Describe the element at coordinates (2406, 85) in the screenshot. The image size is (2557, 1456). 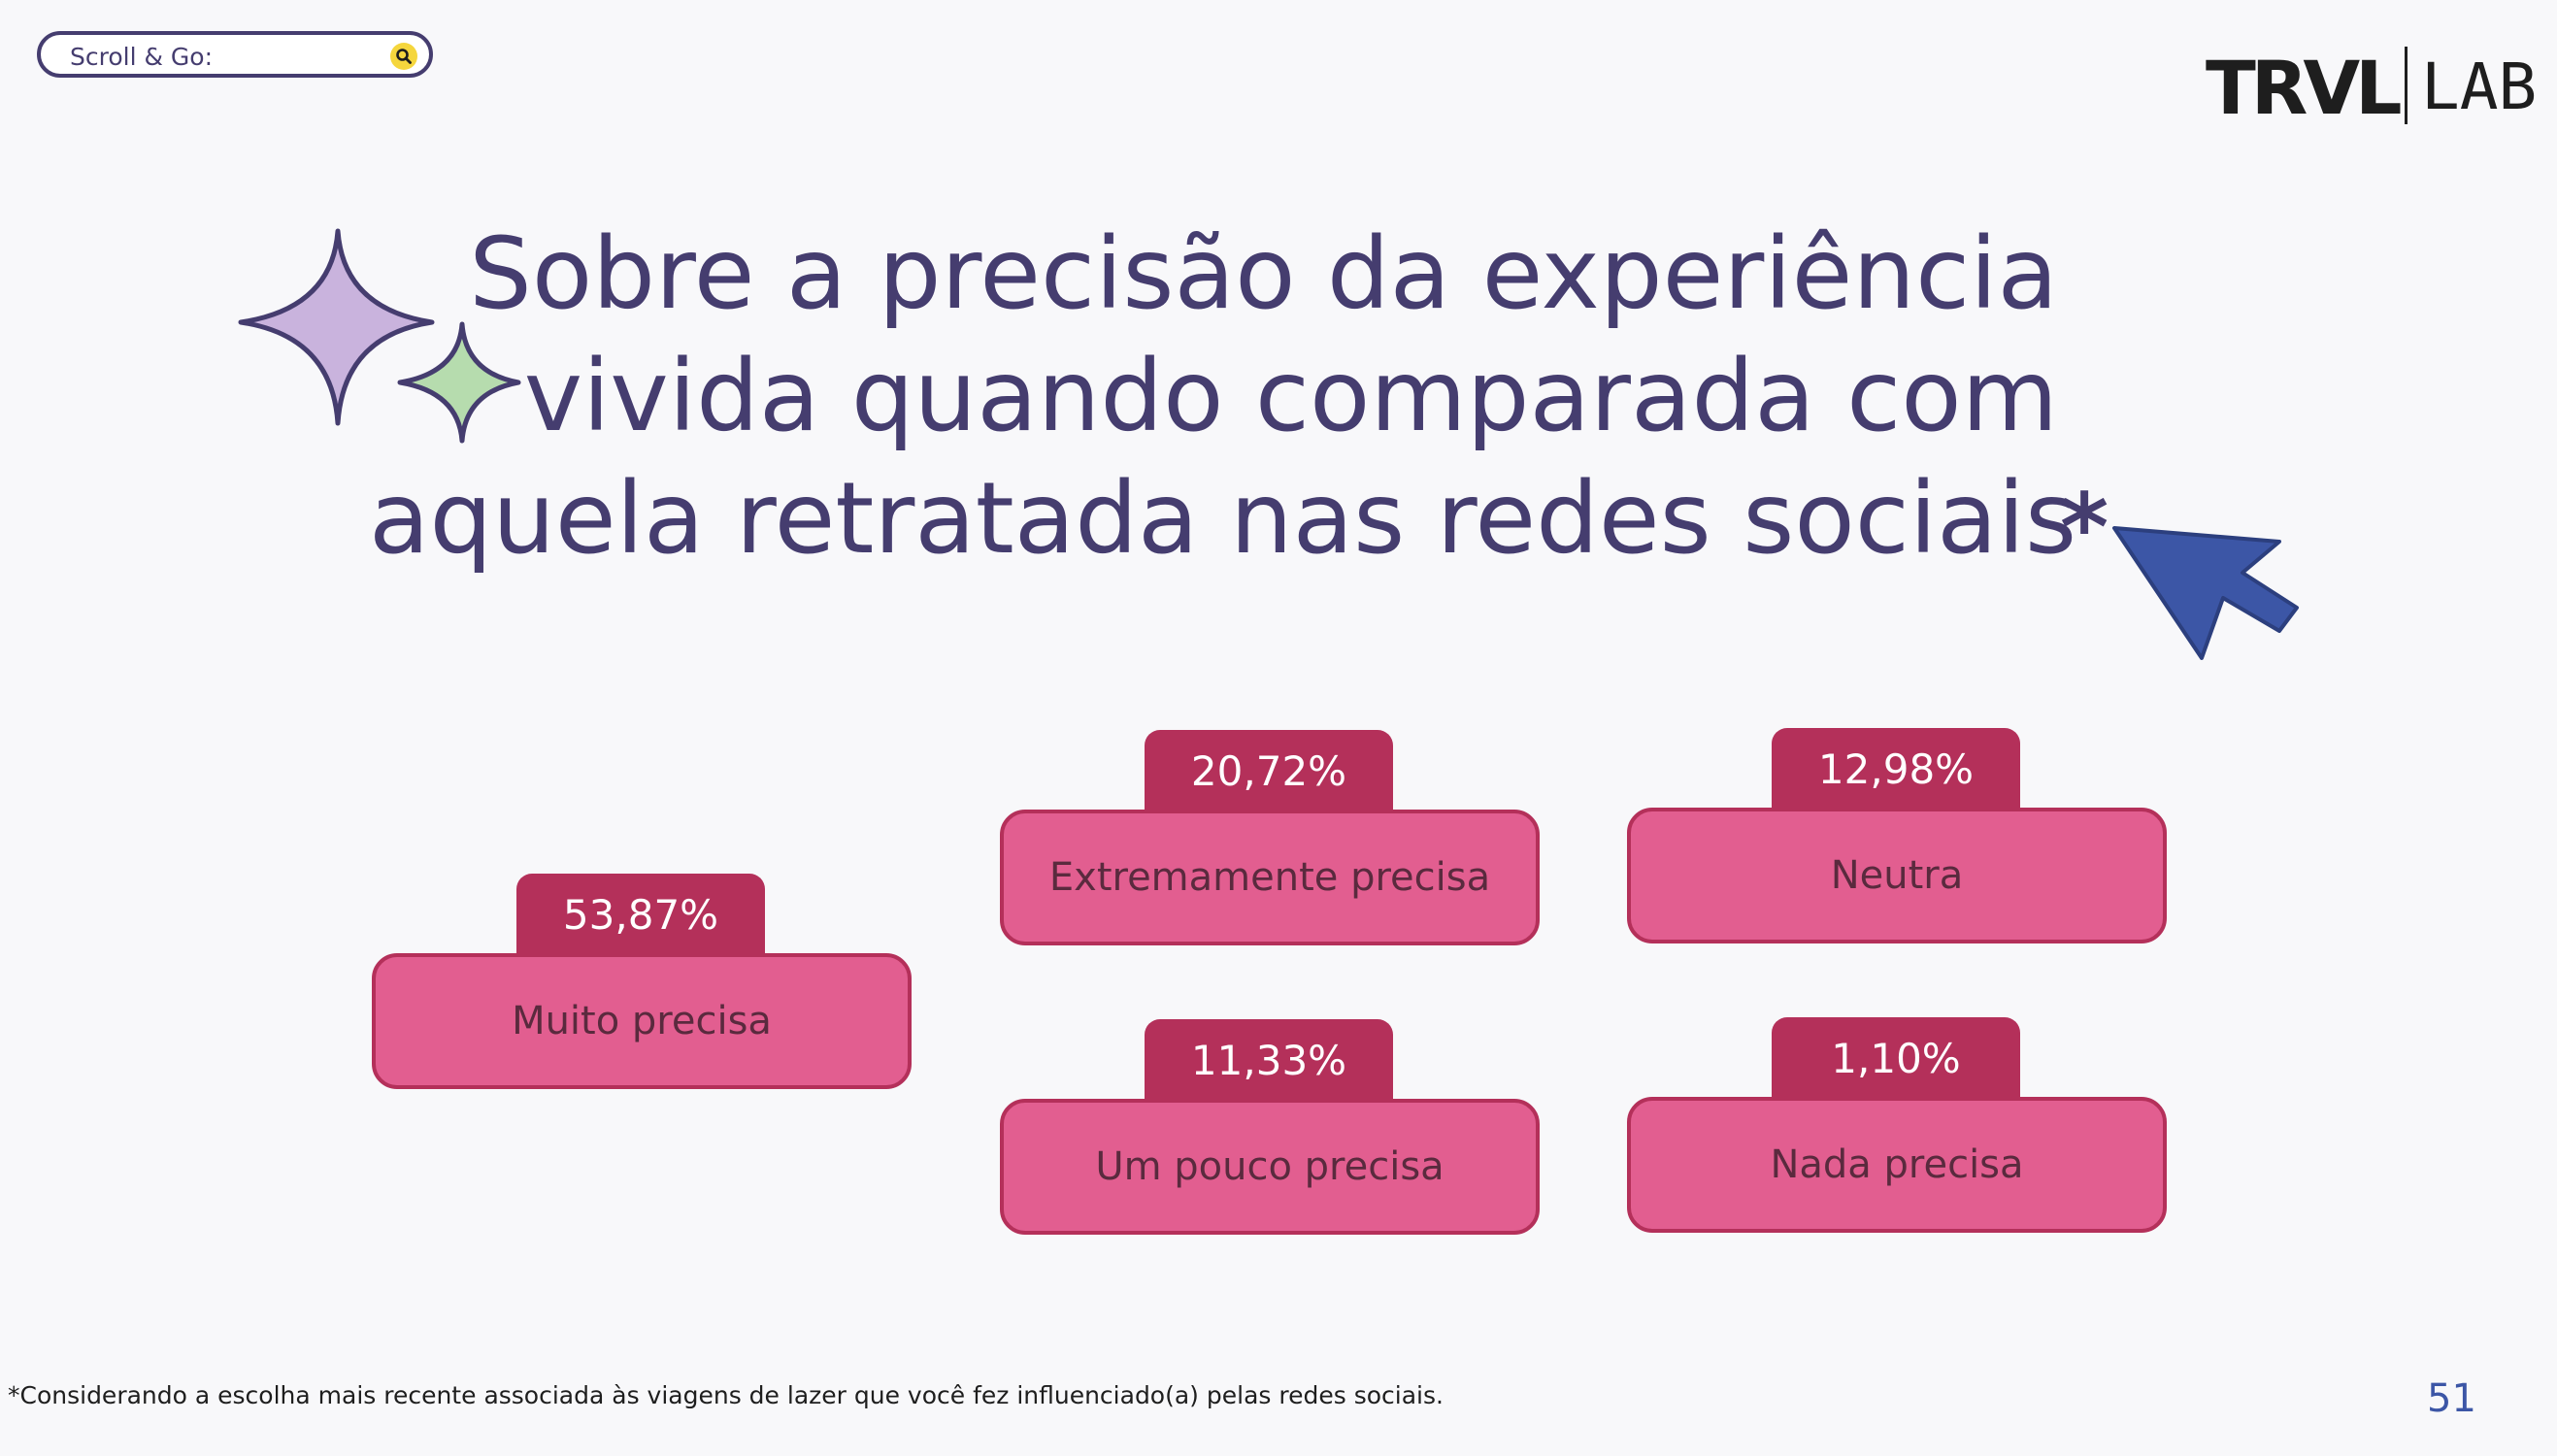
I see `logo-divider` at that location.